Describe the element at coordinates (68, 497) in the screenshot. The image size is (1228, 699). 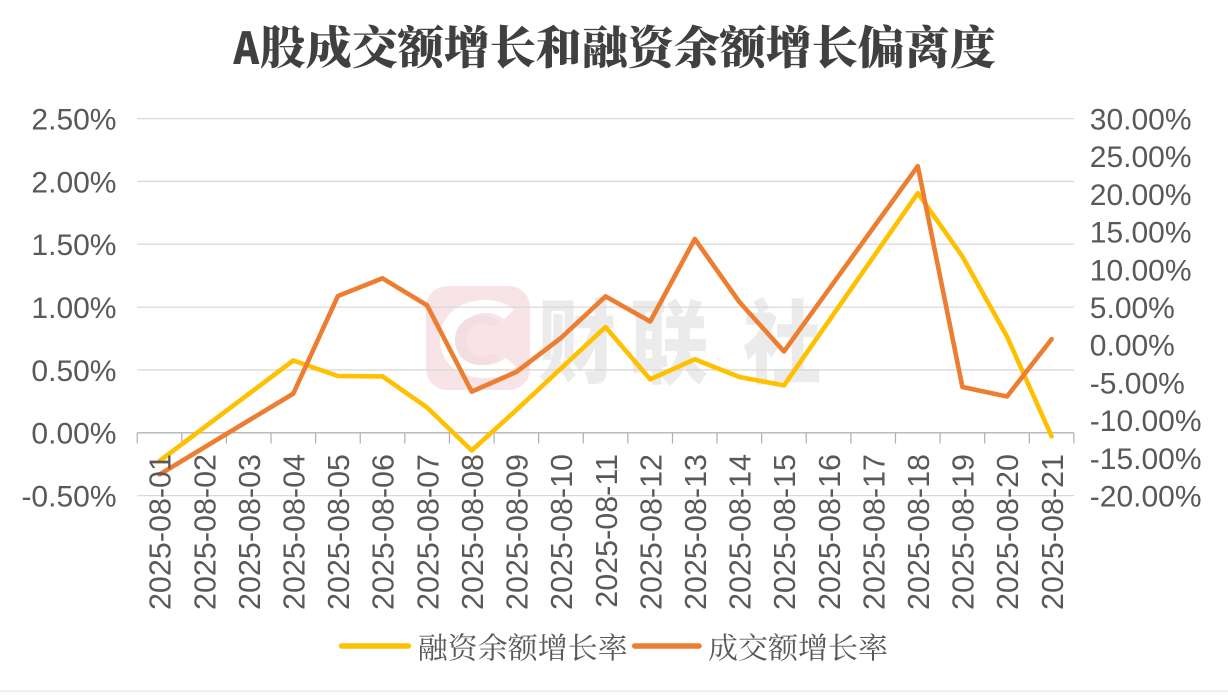
I see `svg-text: -0.50%` at that location.